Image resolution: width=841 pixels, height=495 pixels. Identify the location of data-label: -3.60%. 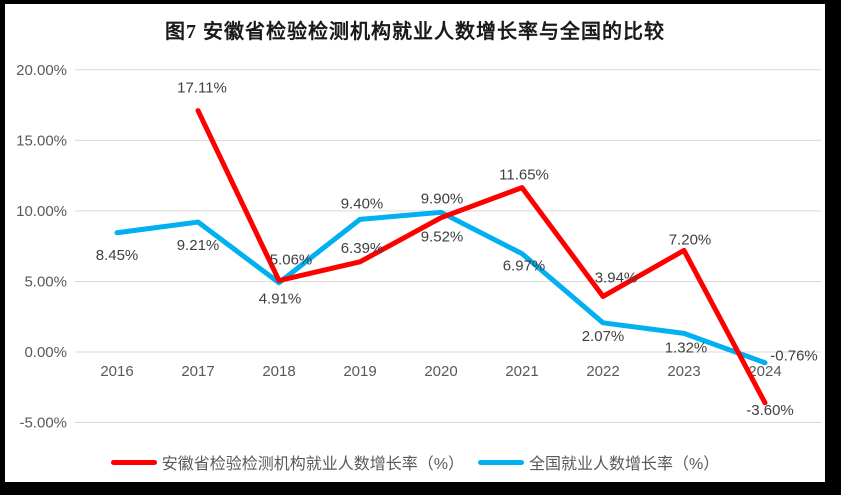
(770, 410).